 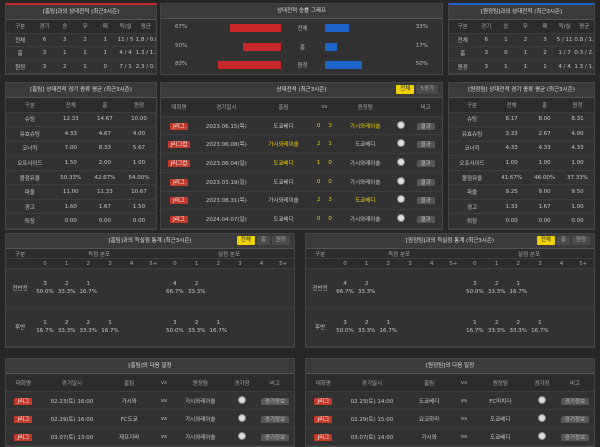 I want to click on cell: 46.00%, so click(x=544, y=178).